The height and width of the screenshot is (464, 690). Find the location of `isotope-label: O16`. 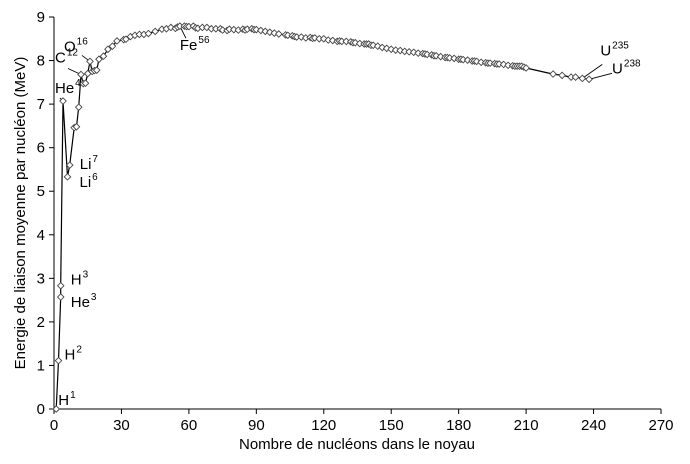

isotope-label: O16 is located at coordinates (76, 45).